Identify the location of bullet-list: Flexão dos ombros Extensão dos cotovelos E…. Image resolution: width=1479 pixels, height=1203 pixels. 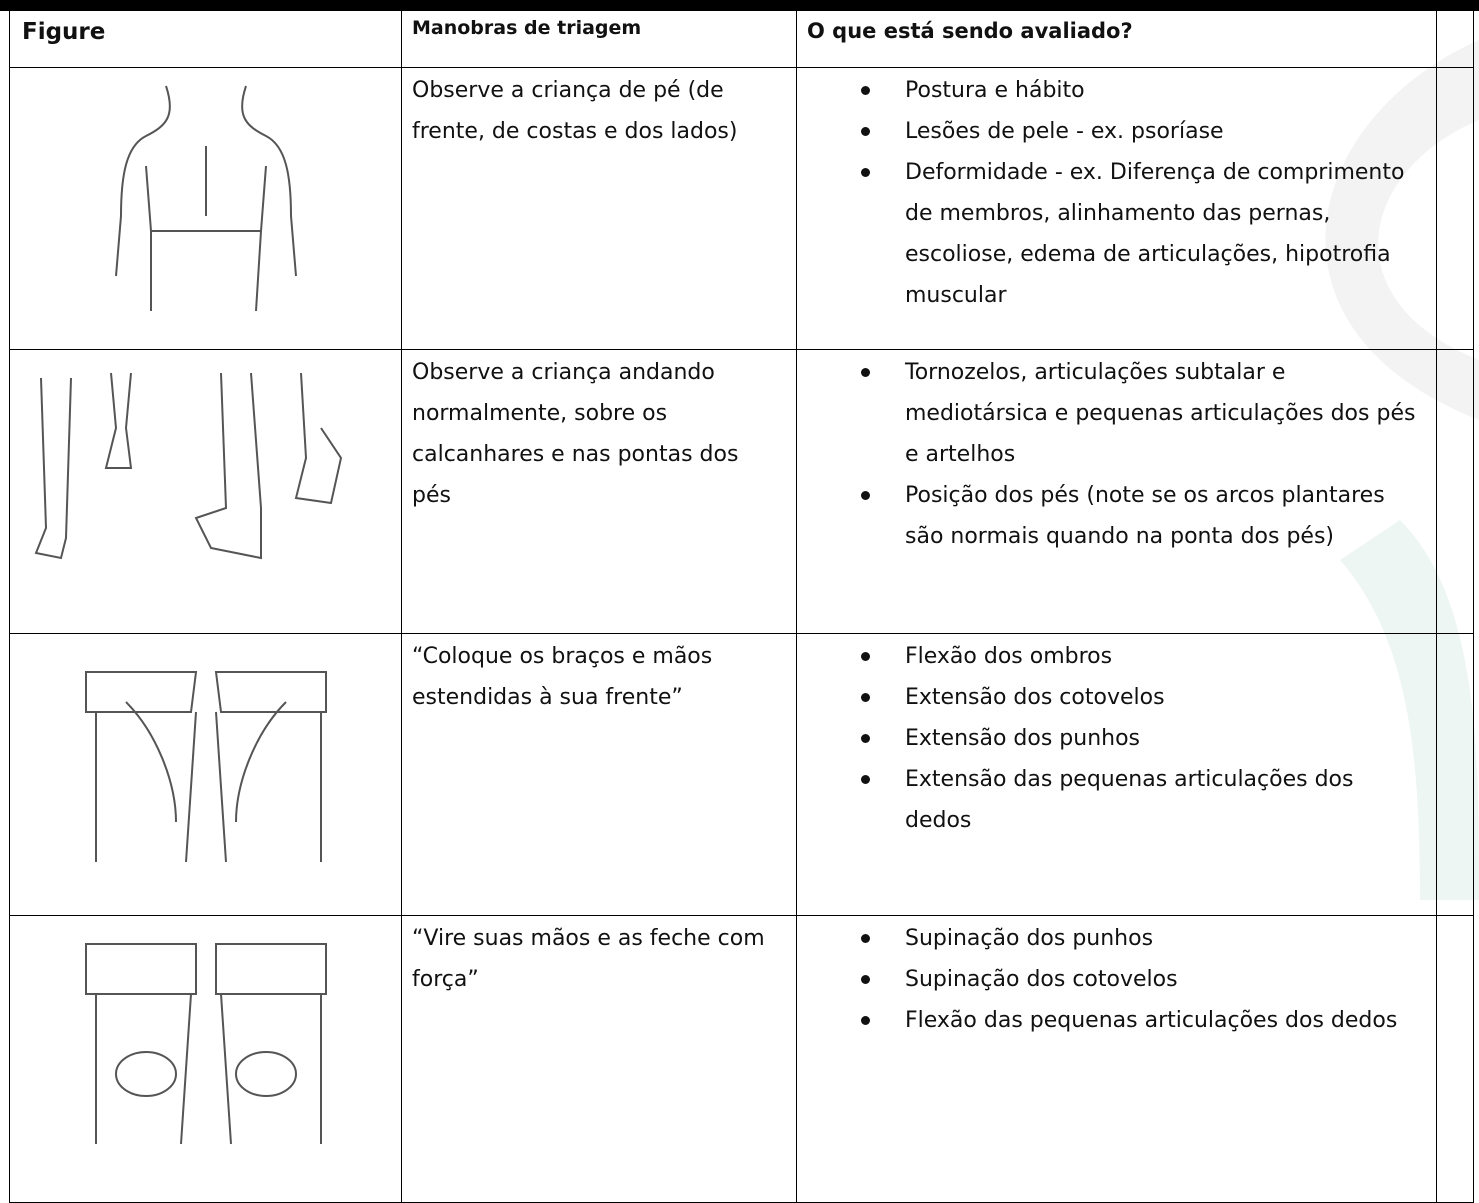
(1116, 737).